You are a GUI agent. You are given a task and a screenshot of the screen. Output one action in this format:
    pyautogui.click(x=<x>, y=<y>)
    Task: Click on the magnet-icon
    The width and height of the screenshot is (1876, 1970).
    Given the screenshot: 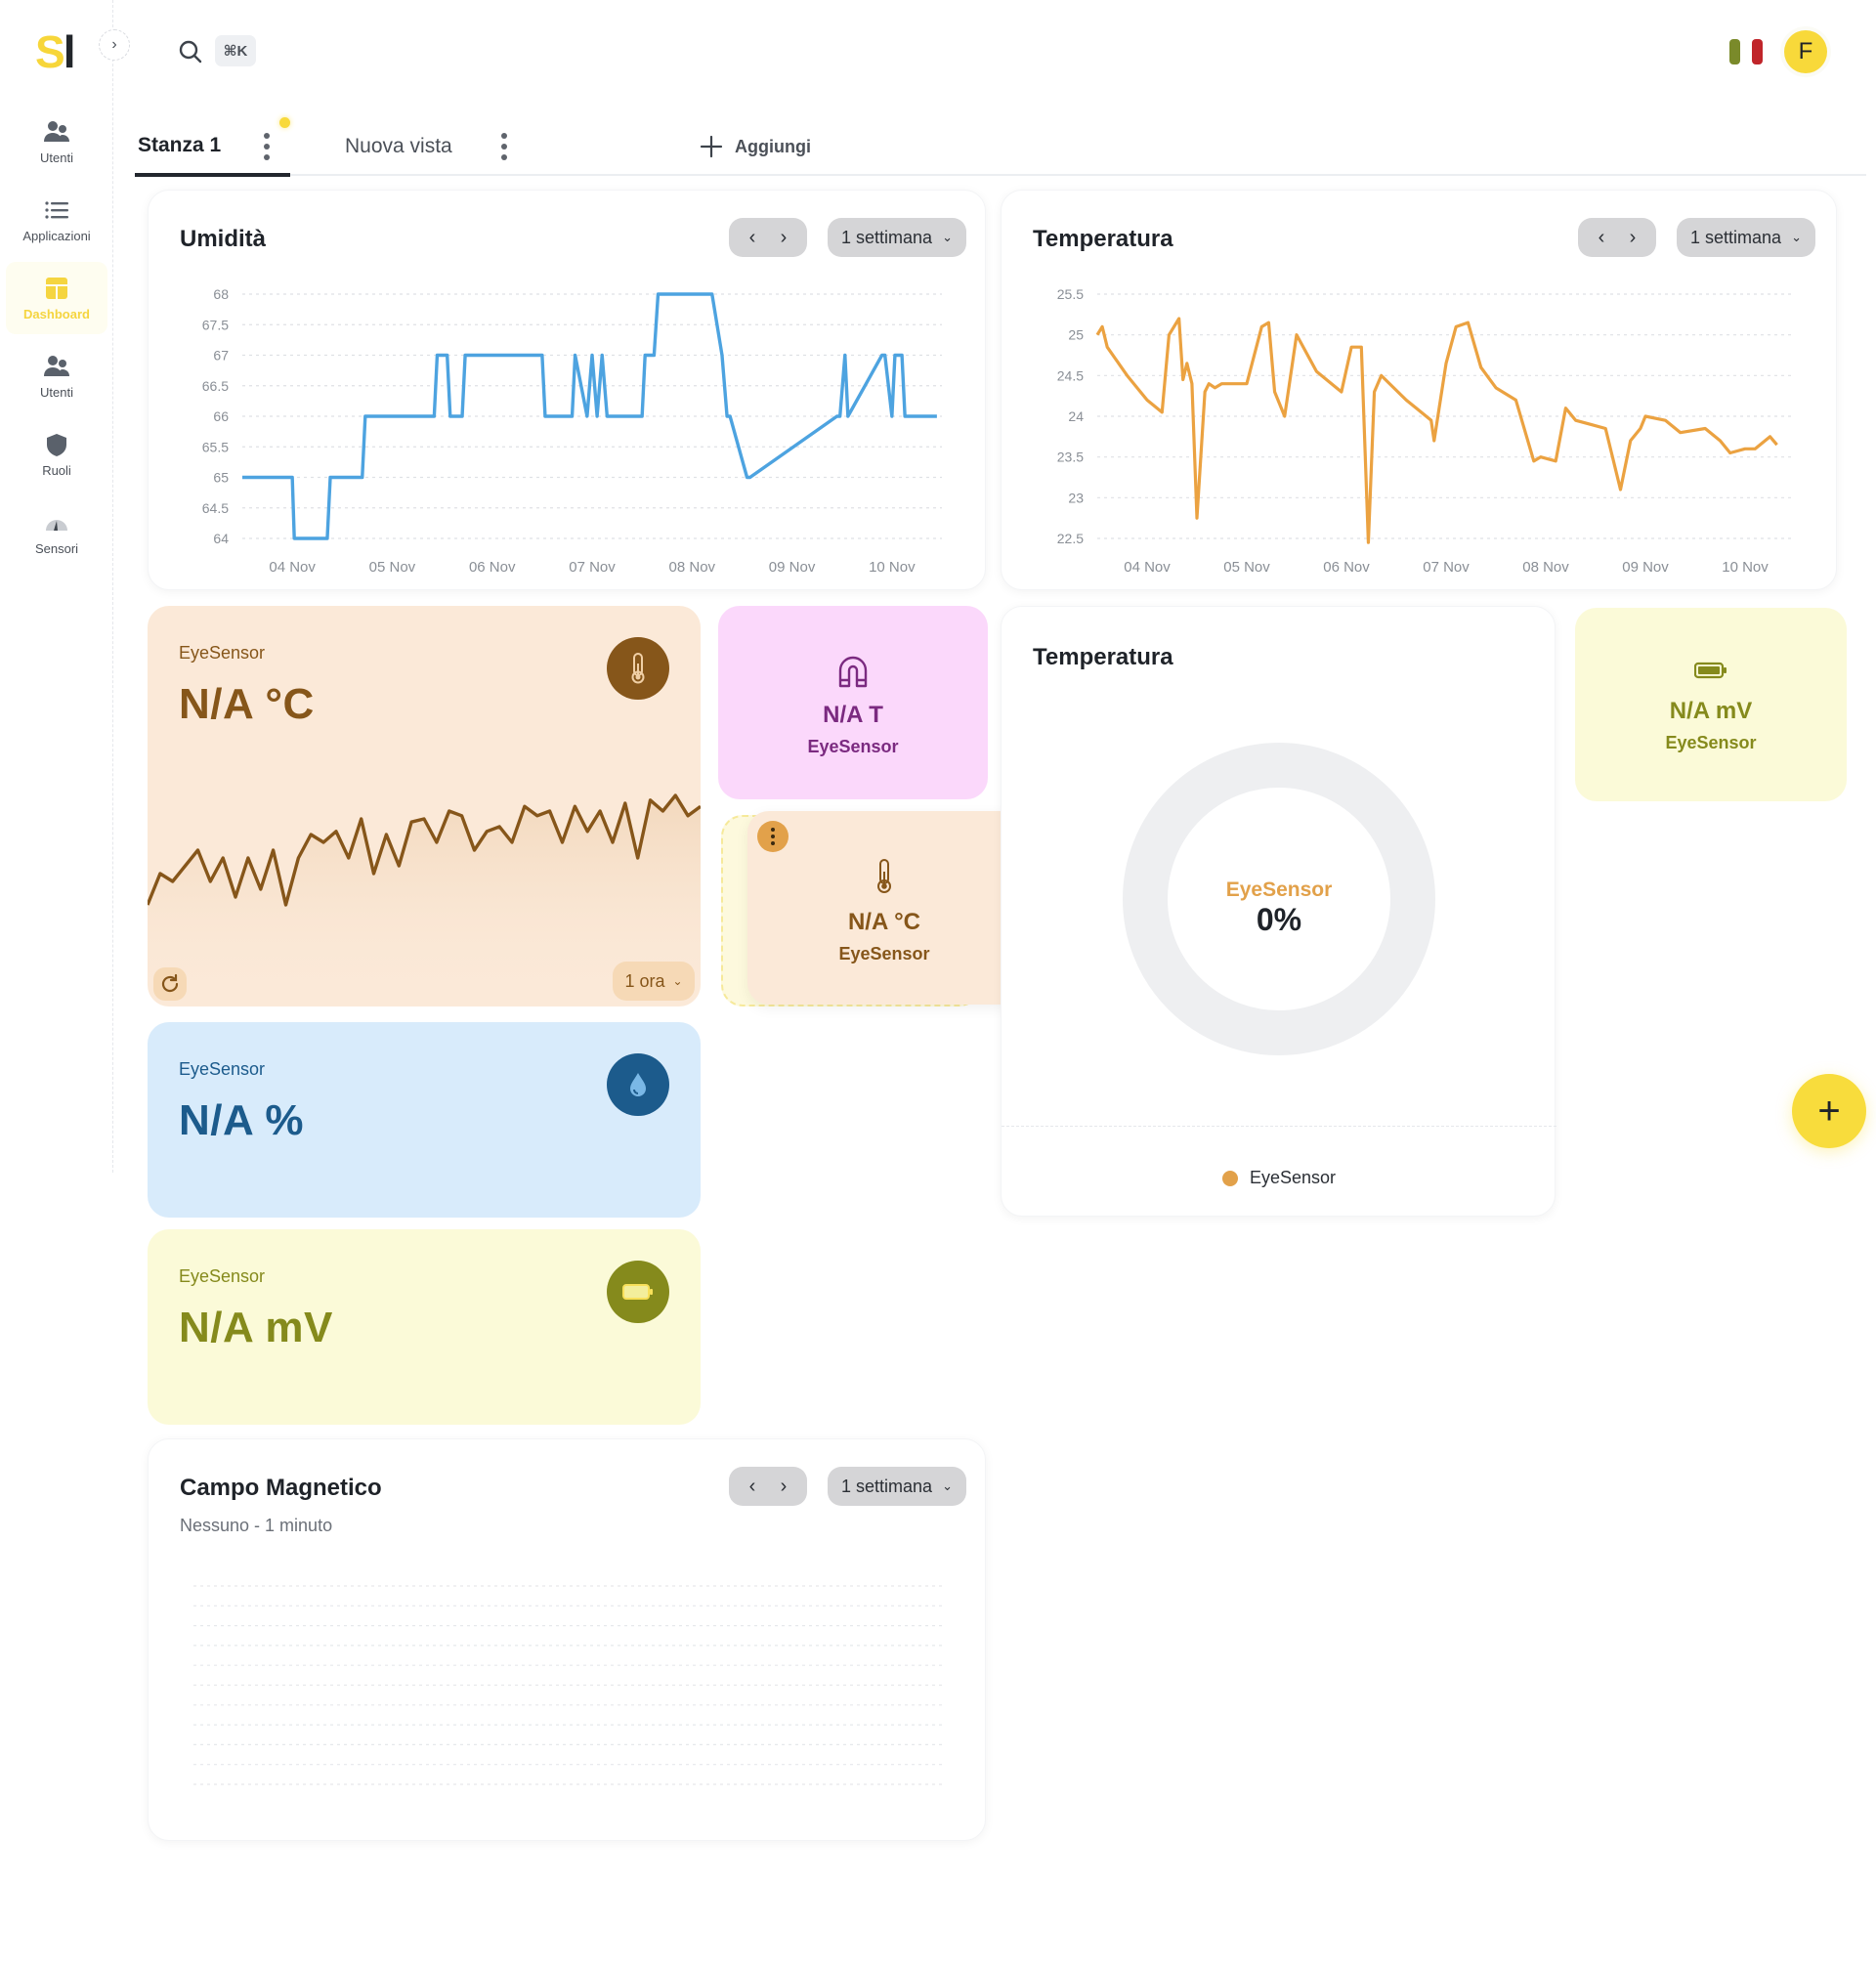 What is the action you would take?
    pyautogui.click(x=853, y=672)
    